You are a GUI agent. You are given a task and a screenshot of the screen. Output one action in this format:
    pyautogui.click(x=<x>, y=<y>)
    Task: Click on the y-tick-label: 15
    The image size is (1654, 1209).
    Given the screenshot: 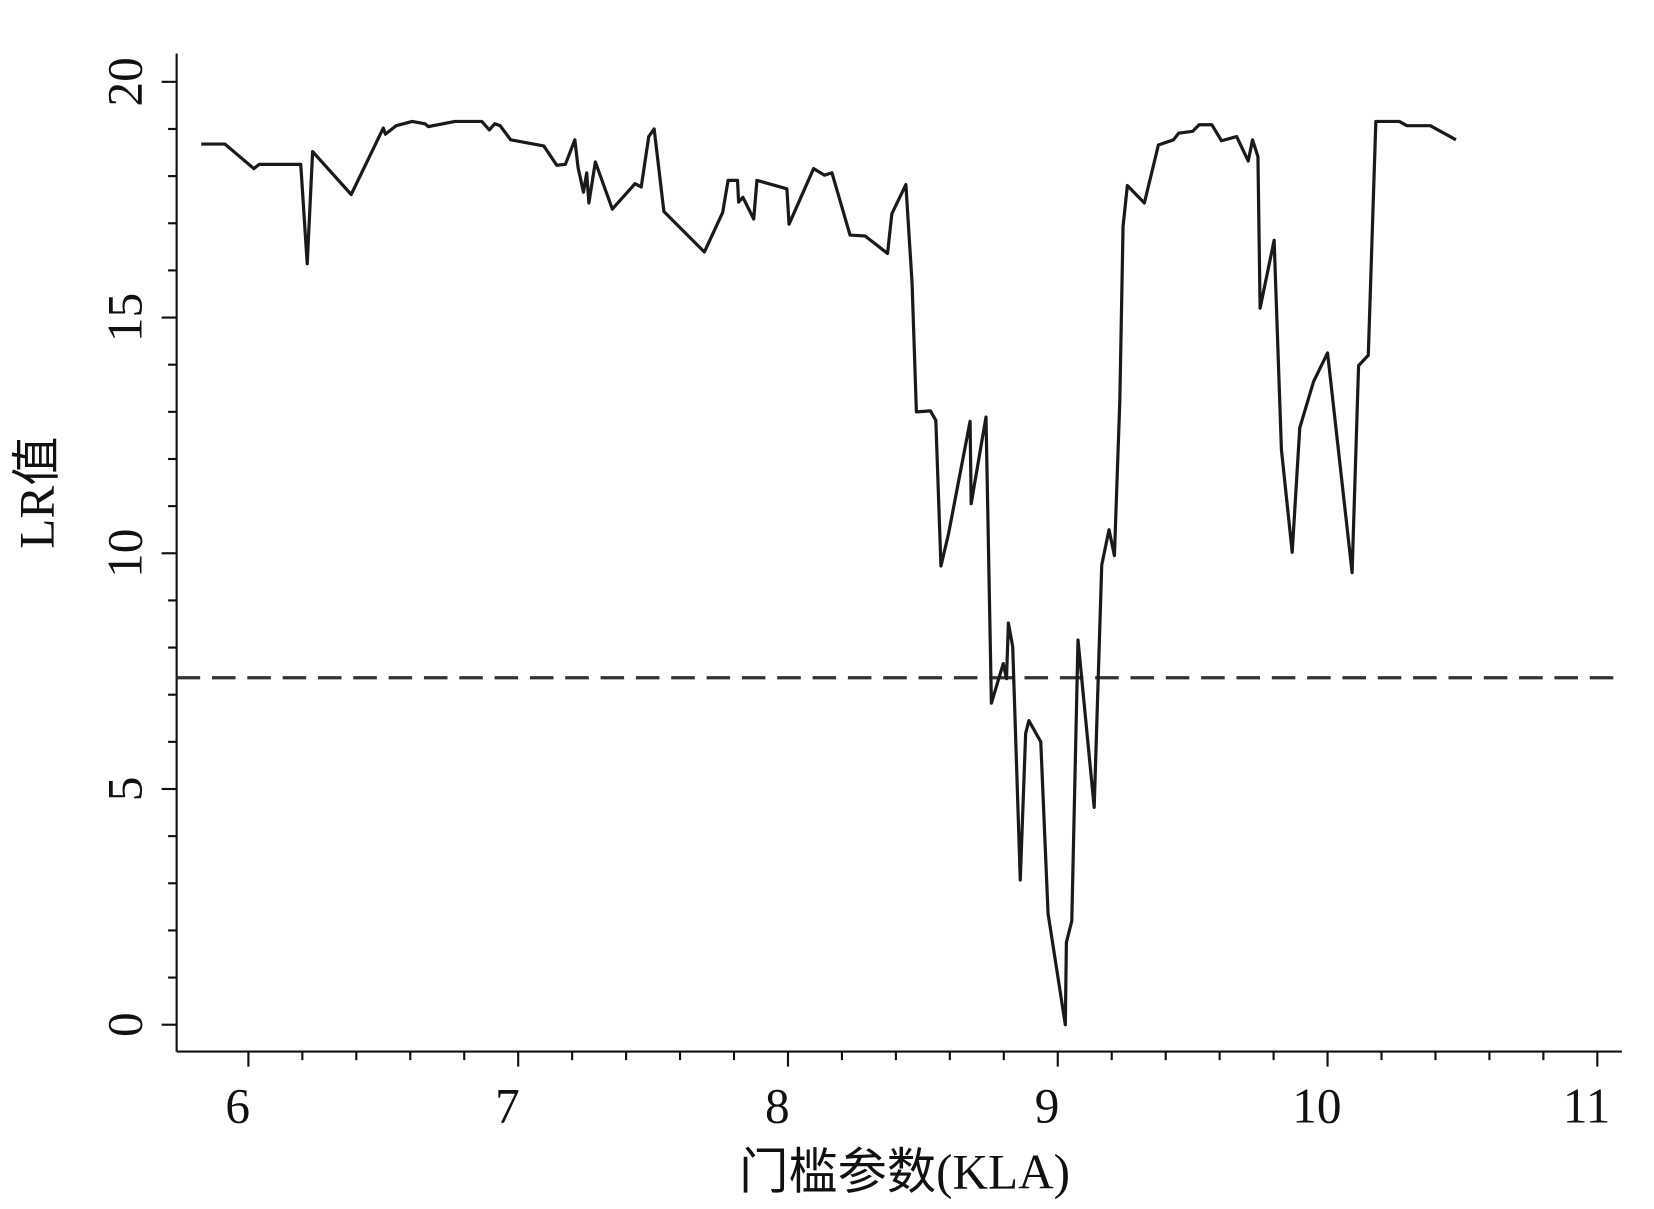 What is the action you would take?
    pyautogui.click(x=124, y=317)
    